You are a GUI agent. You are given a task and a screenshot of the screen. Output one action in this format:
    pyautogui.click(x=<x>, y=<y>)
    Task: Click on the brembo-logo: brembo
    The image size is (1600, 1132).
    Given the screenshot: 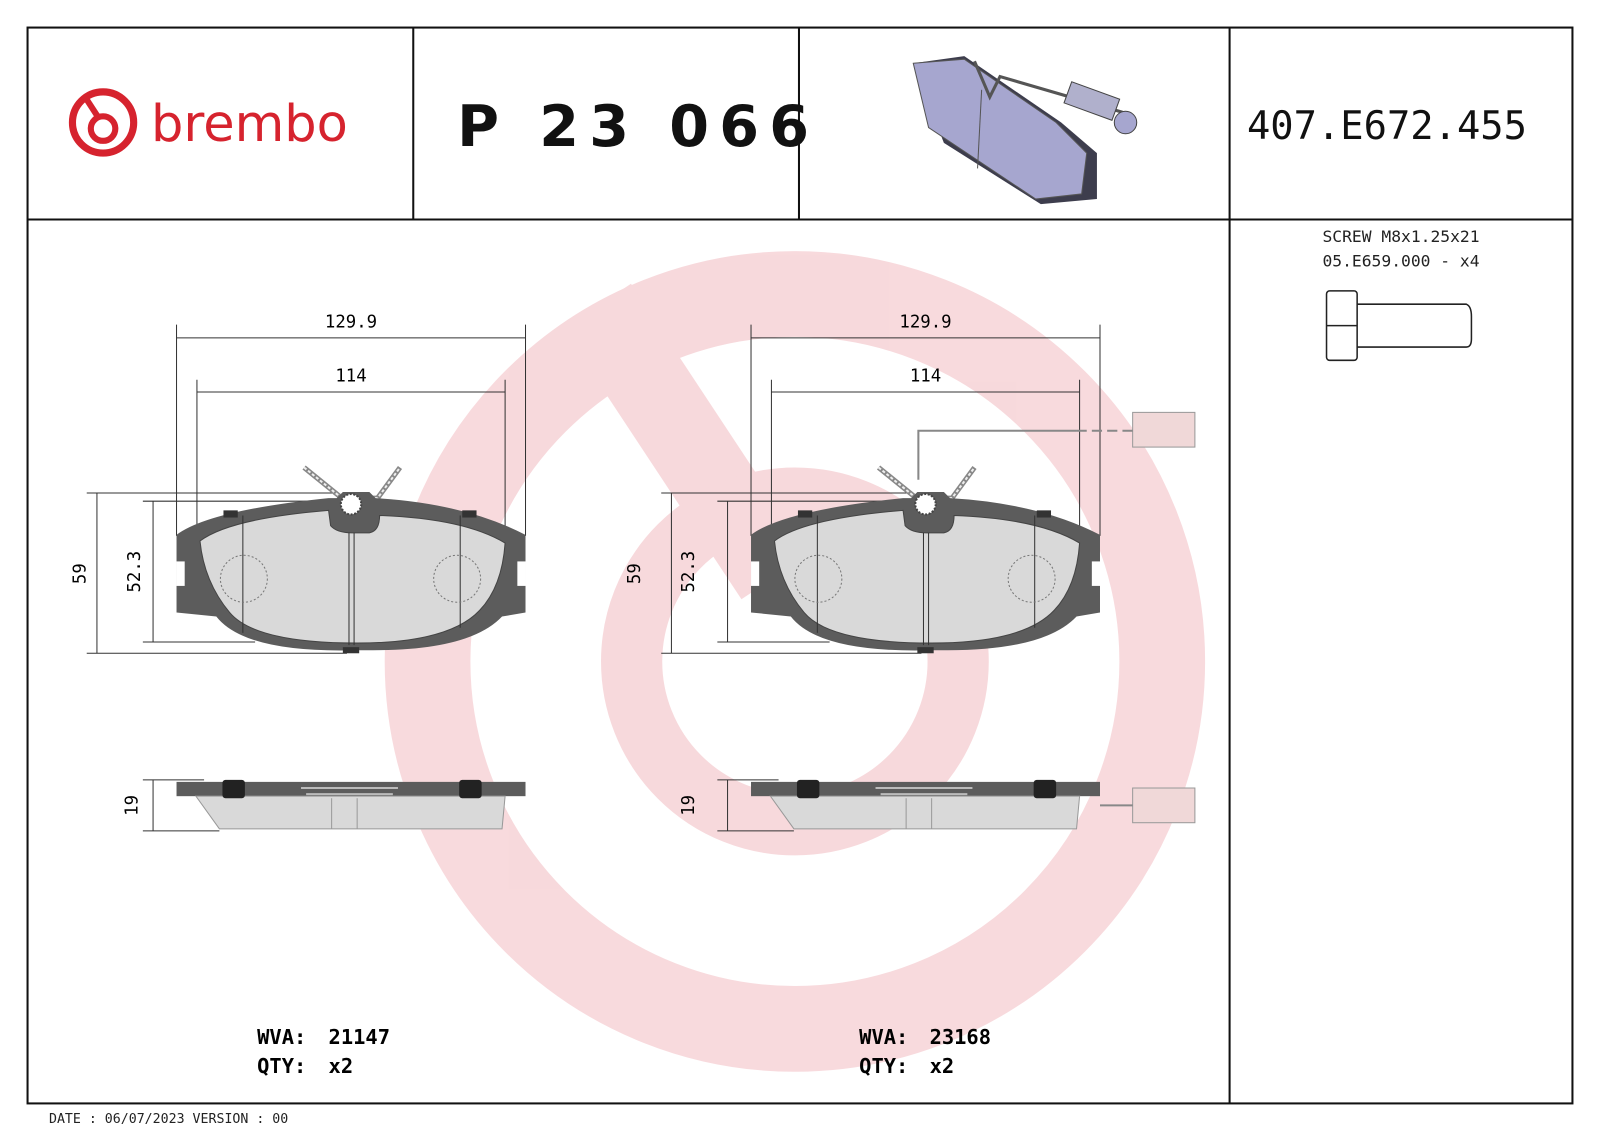 What is the action you would take?
    pyautogui.click(x=208, y=122)
    